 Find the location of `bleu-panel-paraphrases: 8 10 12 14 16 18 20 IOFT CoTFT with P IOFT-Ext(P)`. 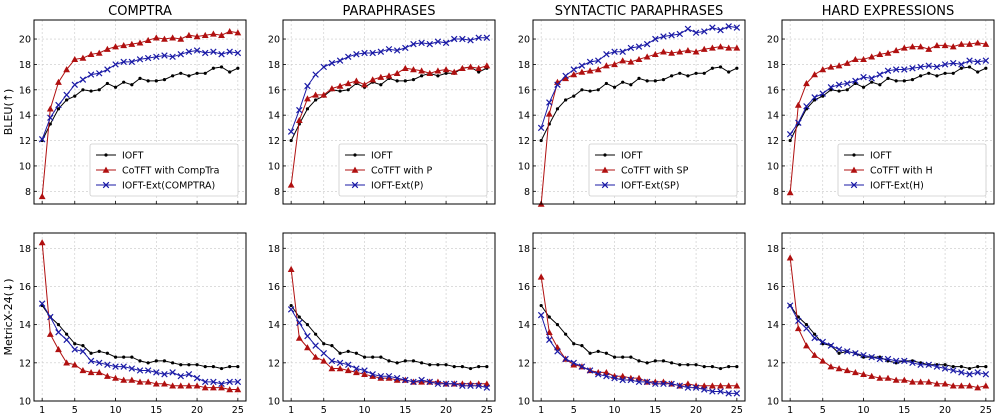

bleu-panel-paraphrases: 8 10 12 14 16 18 20 IOFT CoTFT with P IOFT-Ext(P) is located at coordinates (382, 112).